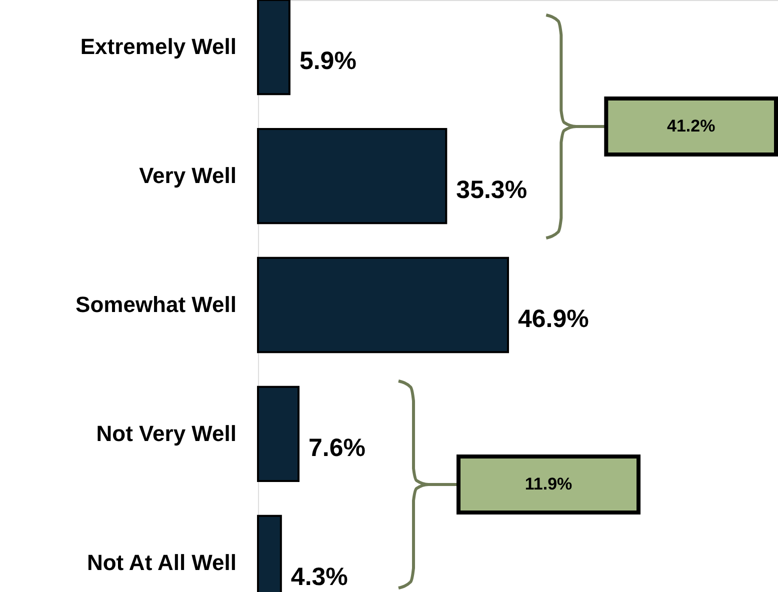 The height and width of the screenshot is (592, 778). What do you see at coordinates (166, 433) in the screenshot?
I see `y-tick-label: Not Very Well` at bounding box center [166, 433].